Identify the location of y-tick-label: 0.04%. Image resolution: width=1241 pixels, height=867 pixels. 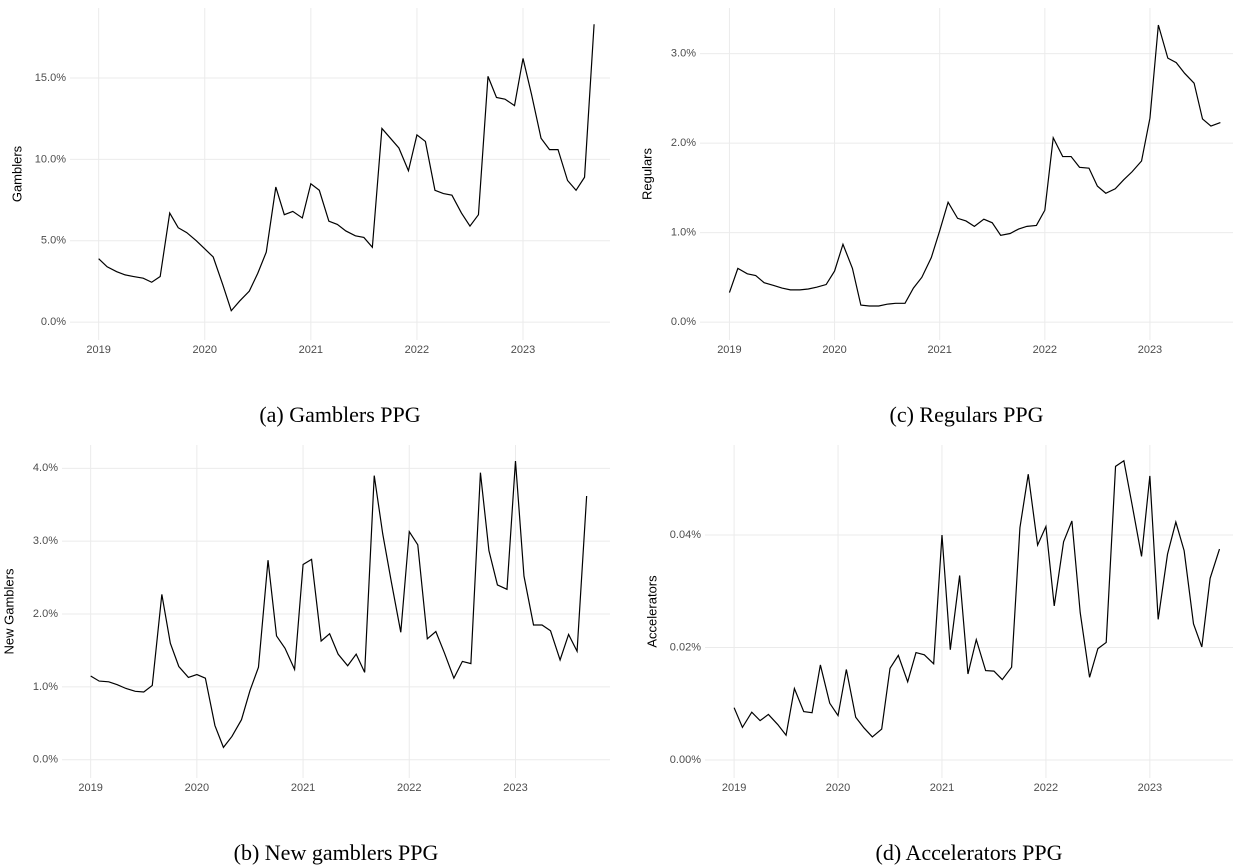
(685, 535).